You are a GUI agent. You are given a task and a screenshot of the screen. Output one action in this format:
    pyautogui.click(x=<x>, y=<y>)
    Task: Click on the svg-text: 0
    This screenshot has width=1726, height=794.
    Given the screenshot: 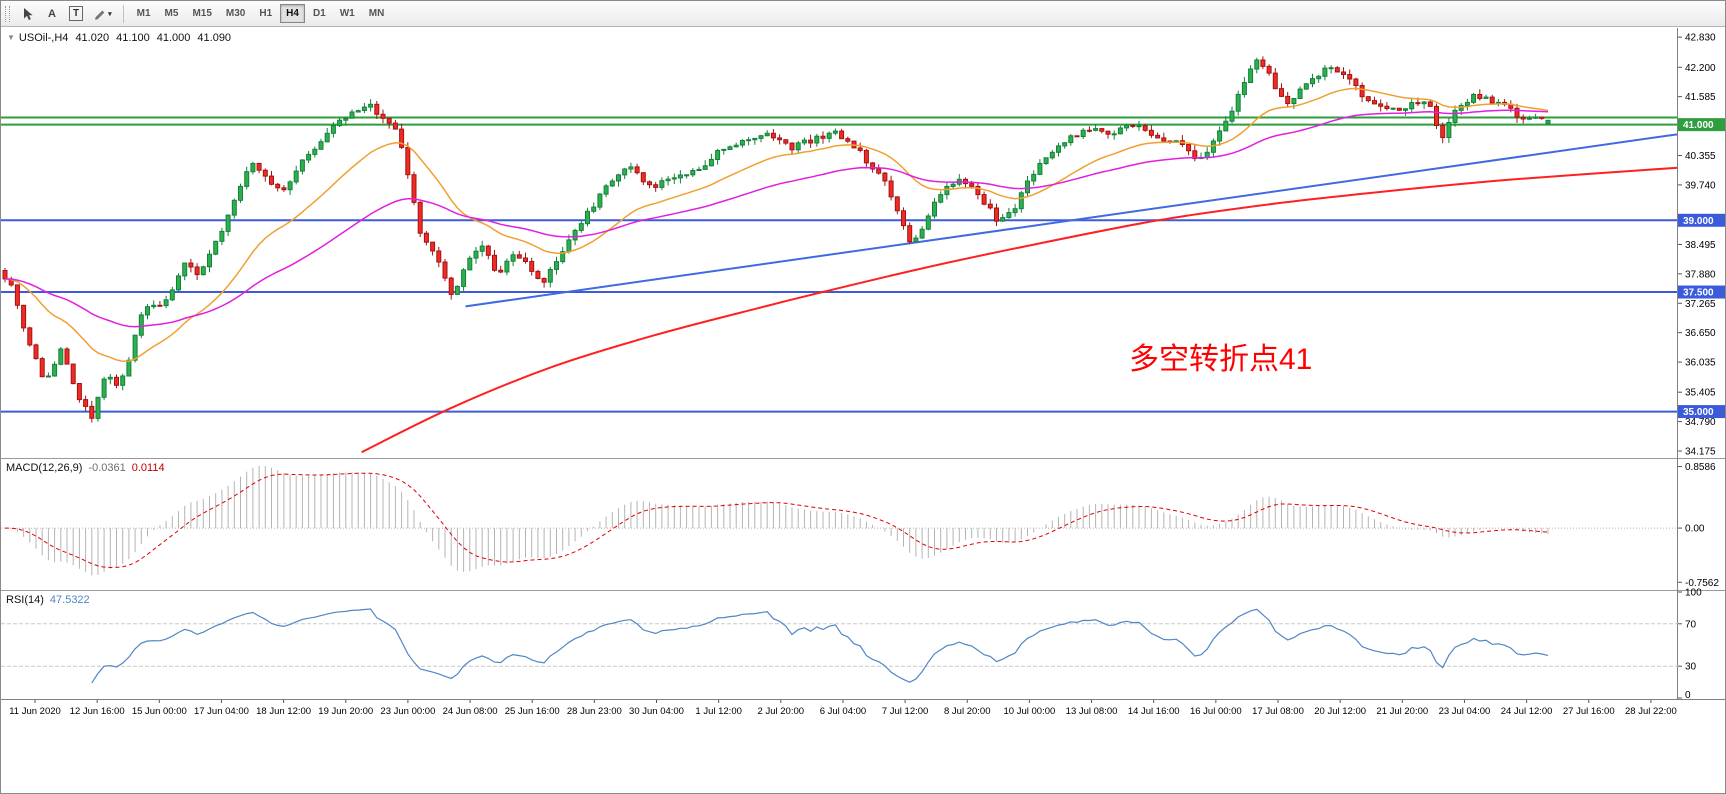 What is the action you would take?
    pyautogui.click(x=1688, y=695)
    